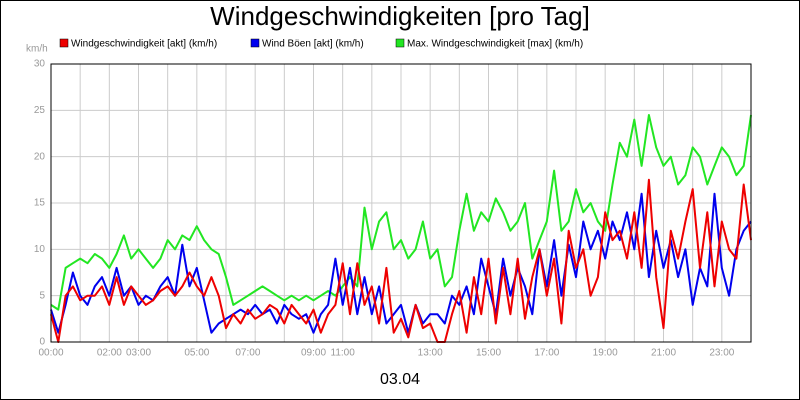  What do you see at coordinates (400, 16) in the screenshot?
I see `chart-title: Windgeschwindigkeiten [pro Tag]` at bounding box center [400, 16].